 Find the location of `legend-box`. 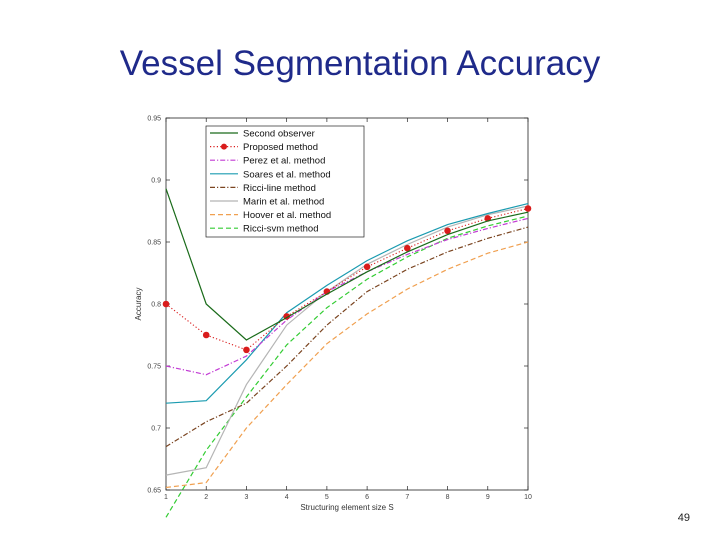

legend-box is located at coordinates (285, 181).